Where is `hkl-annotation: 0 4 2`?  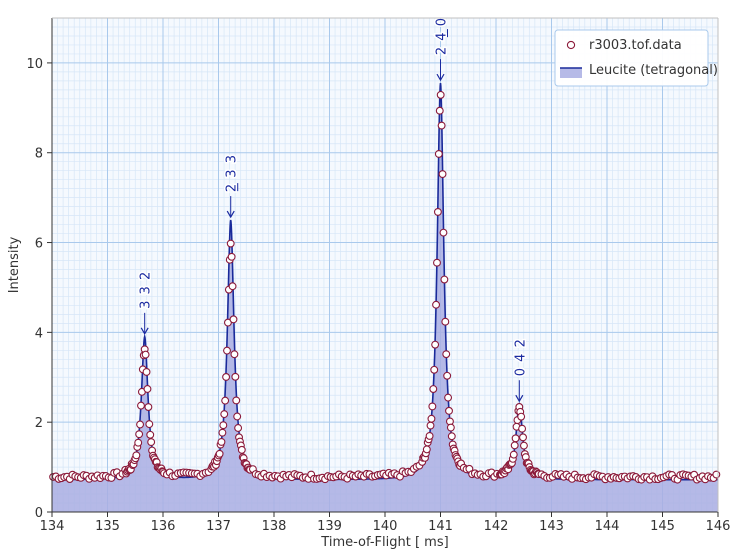 hkl-annotation: 0 4 2 is located at coordinates (521, 370).